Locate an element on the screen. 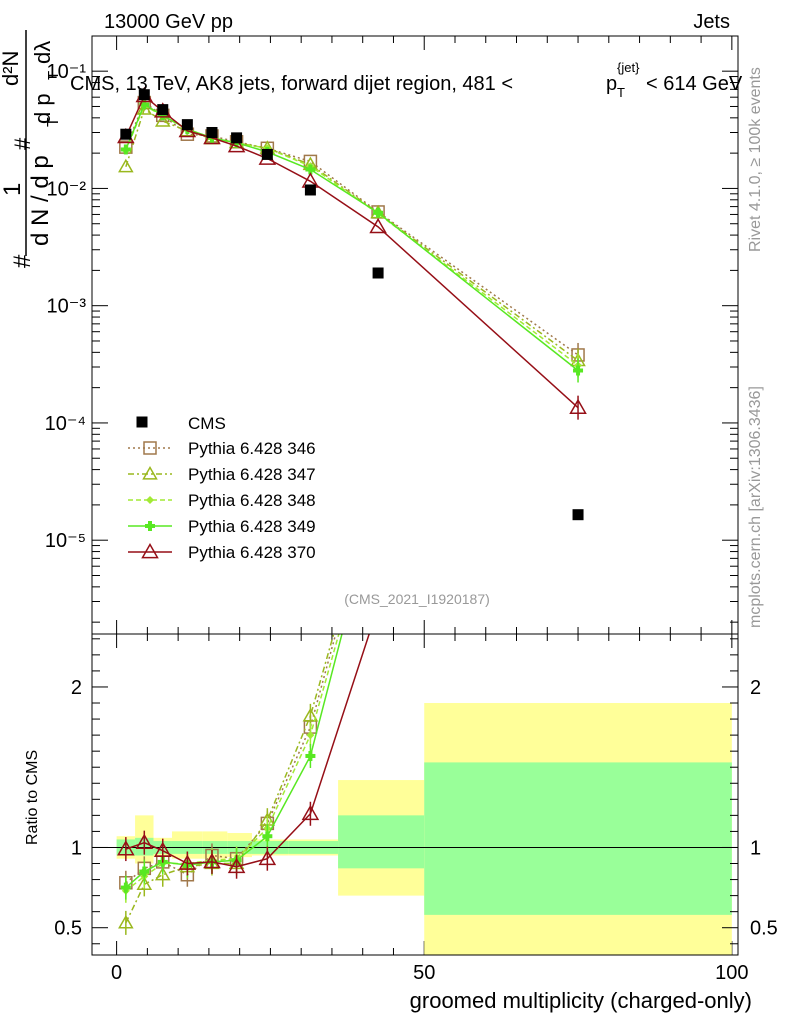 The image size is (786, 1029). ratio-line-s370 is located at coordinates (247, 751).